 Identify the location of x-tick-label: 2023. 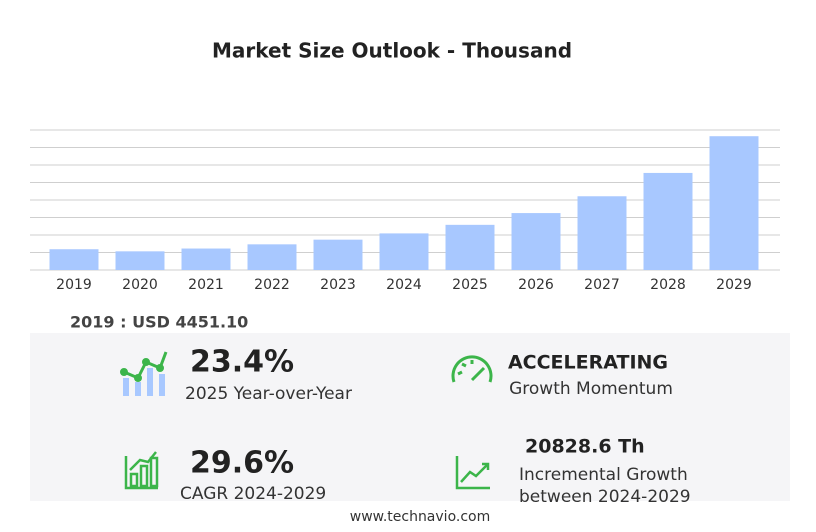
(338, 285).